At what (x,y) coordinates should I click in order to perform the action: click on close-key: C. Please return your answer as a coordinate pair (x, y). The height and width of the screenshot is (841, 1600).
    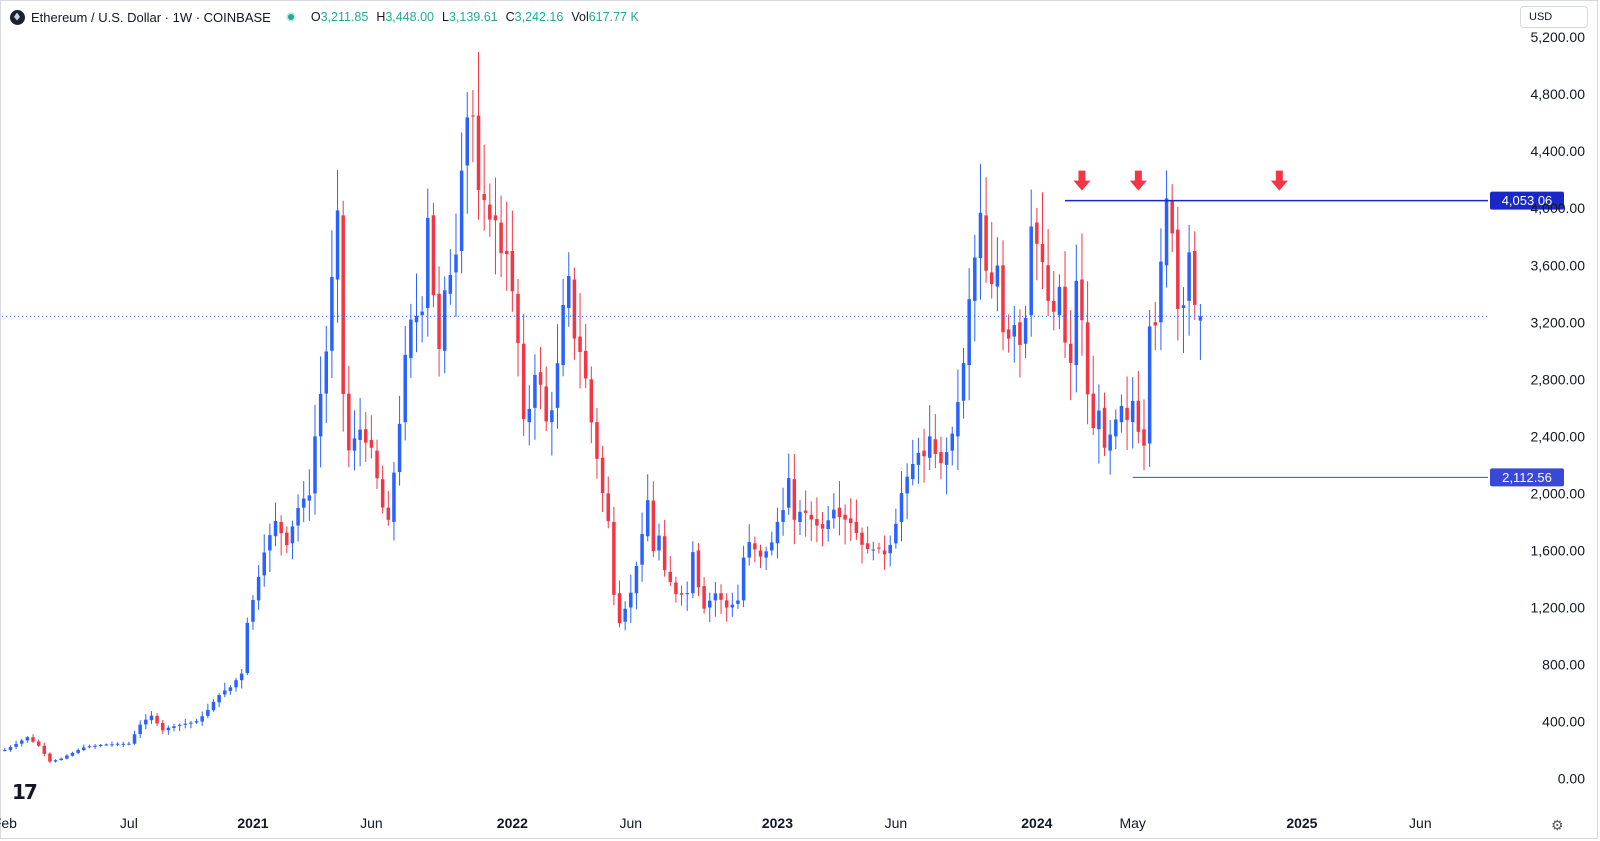
    Looking at the image, I should click on (510, 17).